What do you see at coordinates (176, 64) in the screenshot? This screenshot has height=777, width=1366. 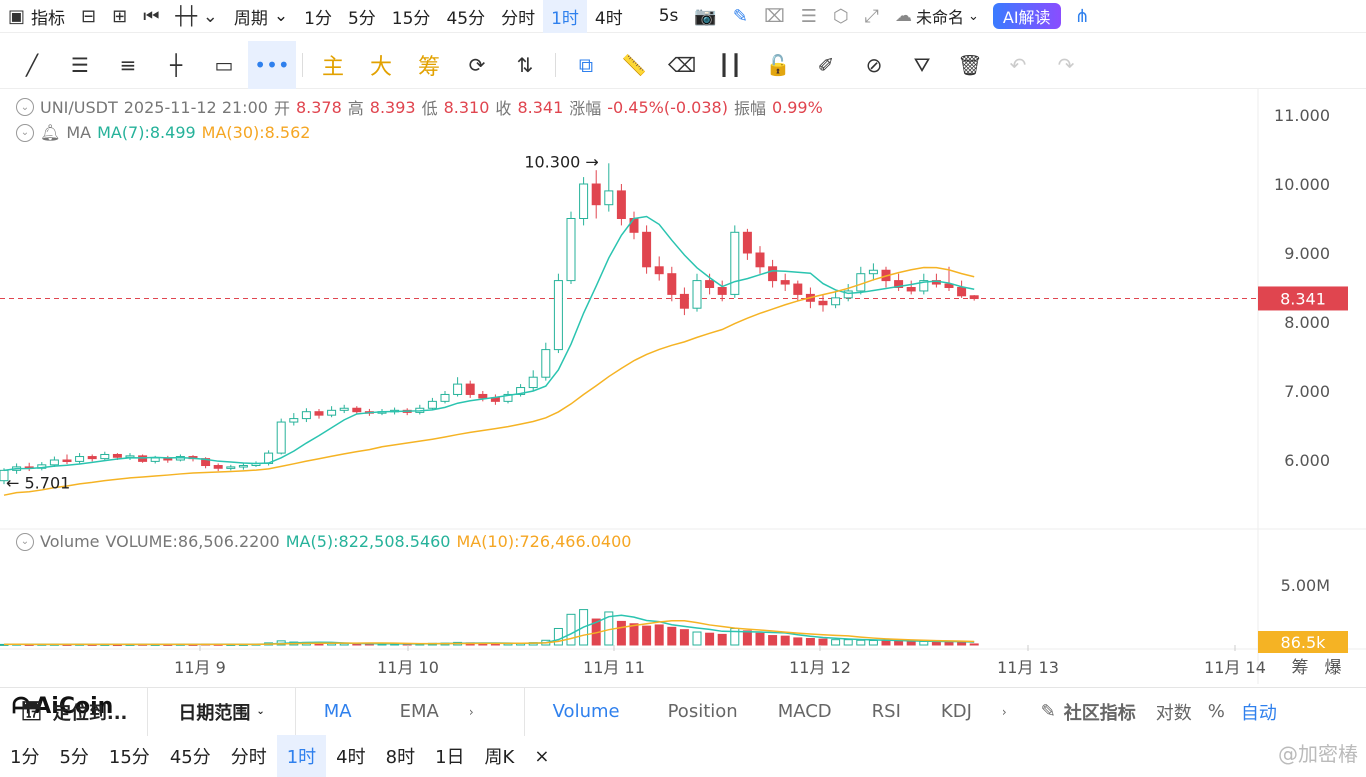 I see `horizontal-line-icon: ┼` at bounding box center [176, 64].